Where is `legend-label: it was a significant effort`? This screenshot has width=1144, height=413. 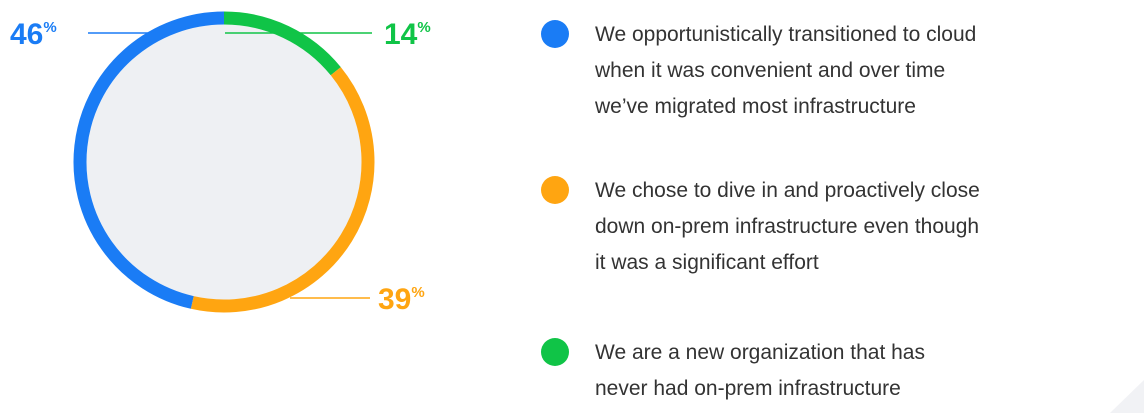
legend-label: it was a significant effort is located at coordinates (707, 262).